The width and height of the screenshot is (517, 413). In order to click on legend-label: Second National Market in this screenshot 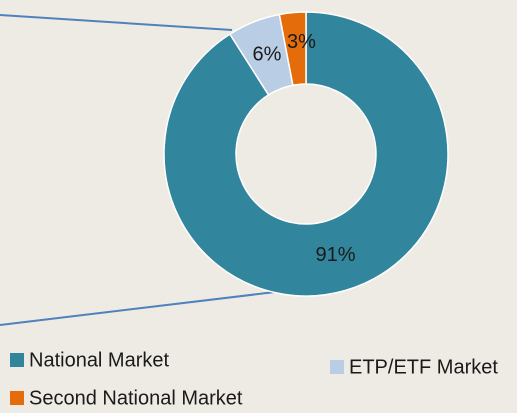, I will do `click(136, 398)`.